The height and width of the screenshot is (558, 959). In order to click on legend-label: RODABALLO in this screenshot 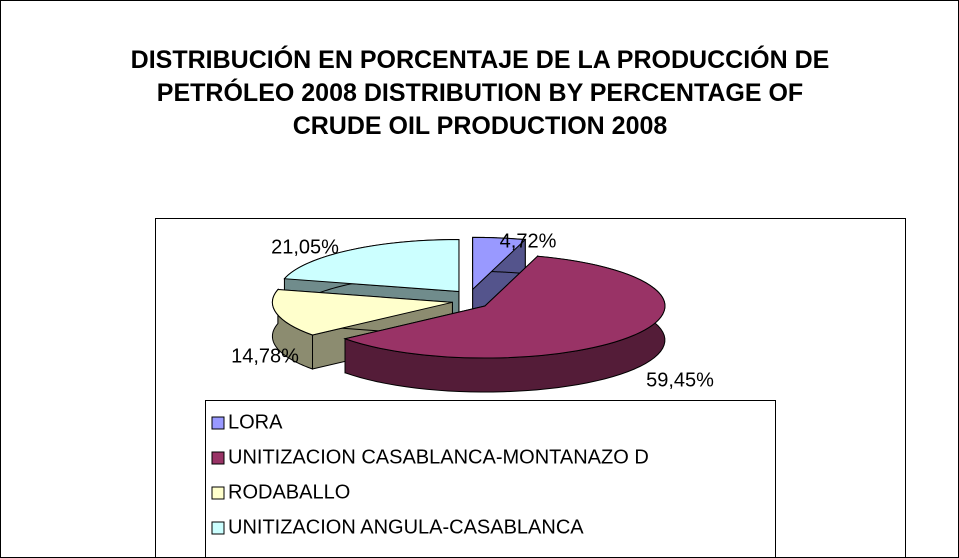, I will do `click(289, 492)`.